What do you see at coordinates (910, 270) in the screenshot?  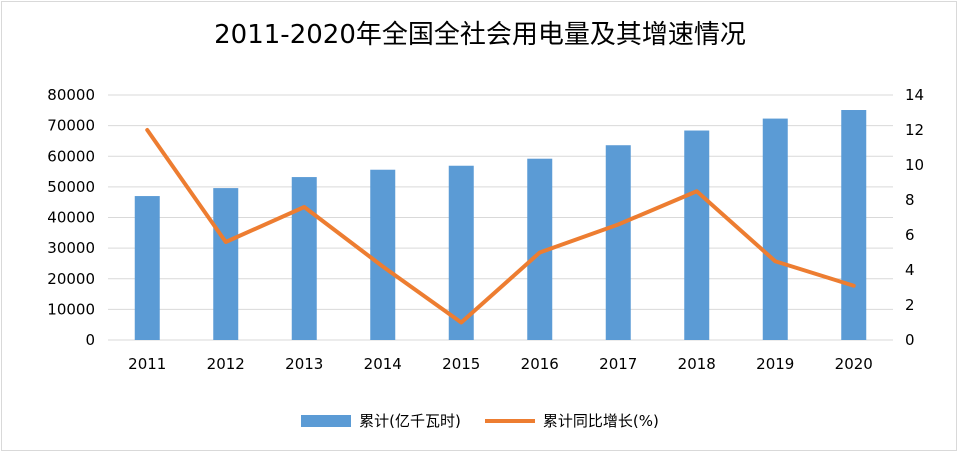 I see `y-right-tick-label: 4` at bounding box center [910, 270].